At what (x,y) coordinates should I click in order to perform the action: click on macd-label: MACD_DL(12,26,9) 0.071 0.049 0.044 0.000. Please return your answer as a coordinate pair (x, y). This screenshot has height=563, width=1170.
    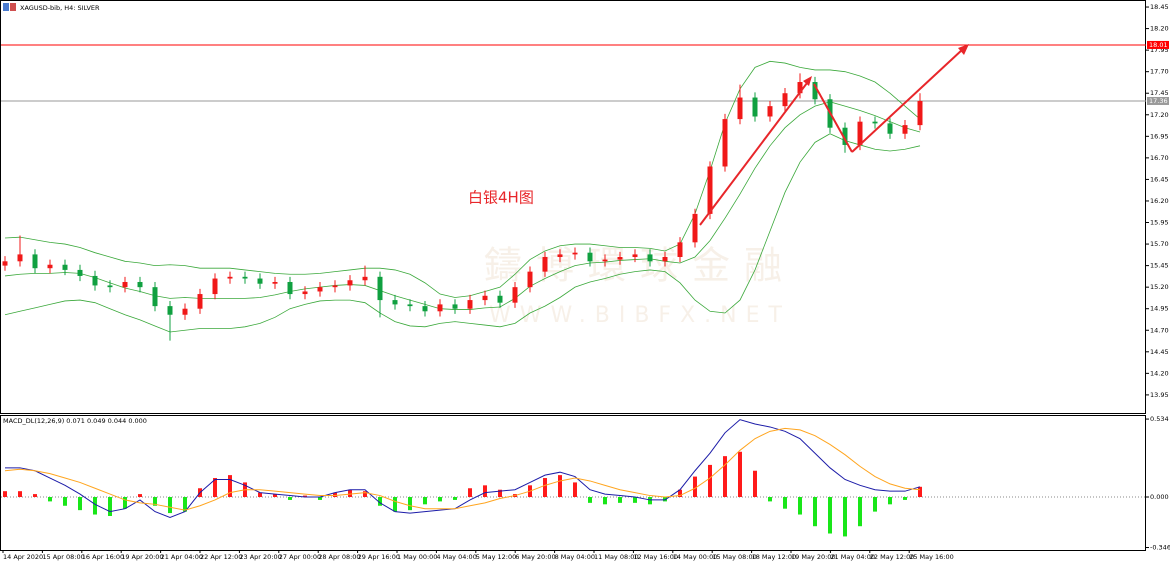
    Looking at the image, I should click on (75, 421).